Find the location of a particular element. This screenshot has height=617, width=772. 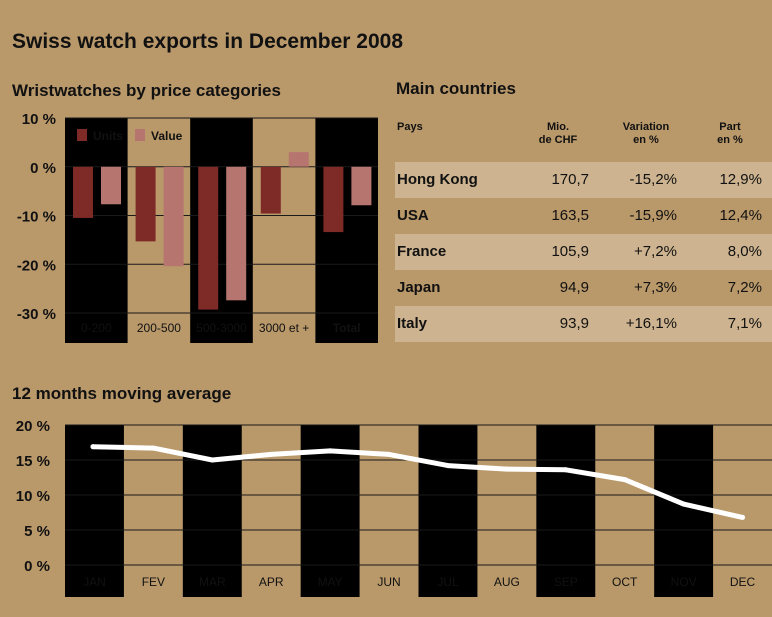

cell-part: 8,0% is located at coordinates (744, 251).